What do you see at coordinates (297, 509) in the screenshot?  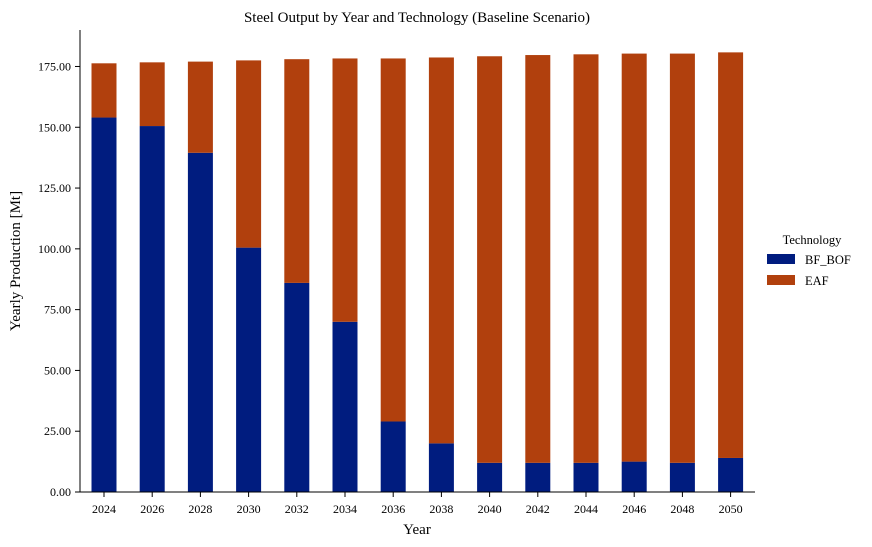 I see `x-tick-label: 2032` at bounding box center [297, 509].